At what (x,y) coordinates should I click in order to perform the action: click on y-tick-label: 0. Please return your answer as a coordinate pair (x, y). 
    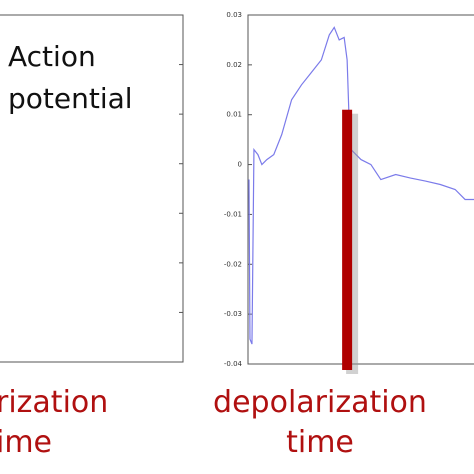
    Looking at the image, I should click on (240, 165).